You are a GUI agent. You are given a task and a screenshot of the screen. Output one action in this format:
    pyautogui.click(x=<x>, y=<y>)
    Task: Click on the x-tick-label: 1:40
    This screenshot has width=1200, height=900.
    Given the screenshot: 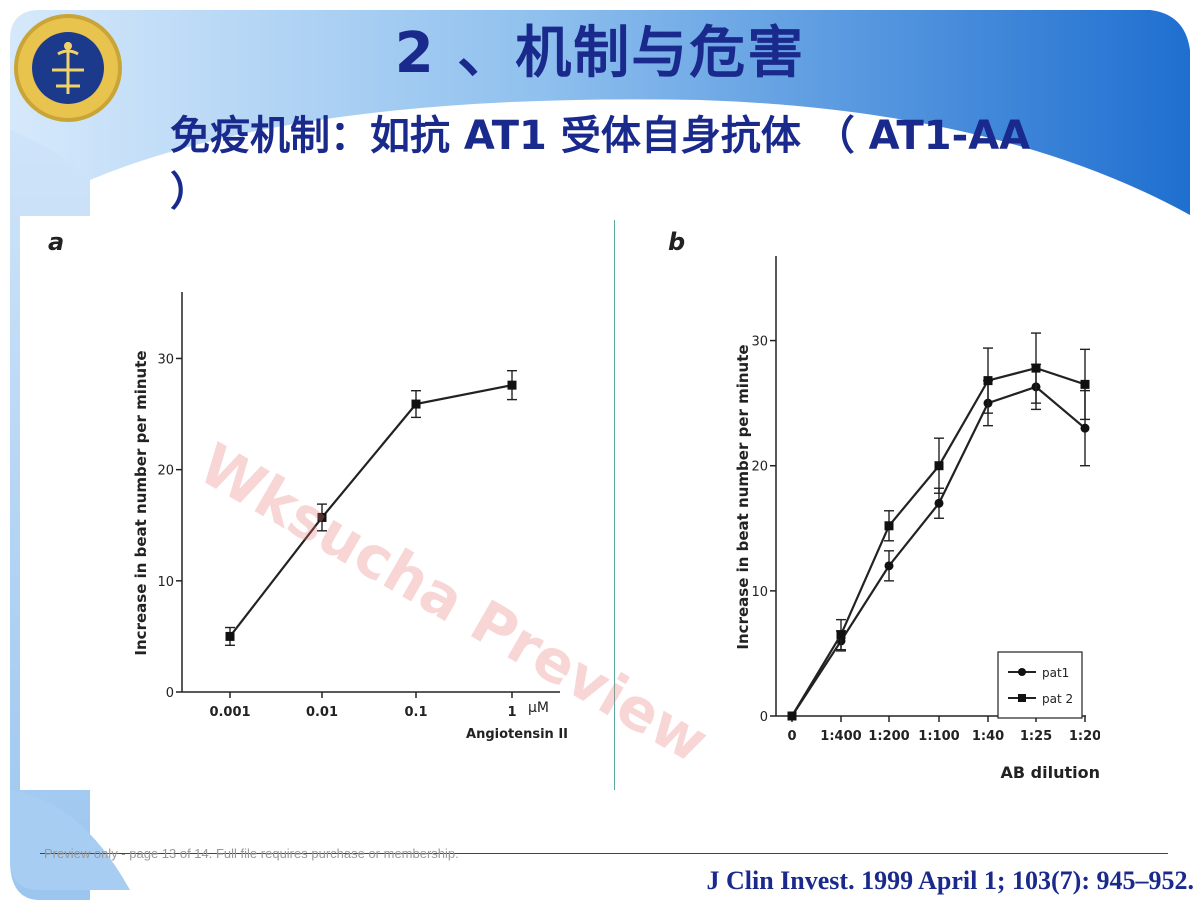 What is the action you would take?
    pyautogui.click(x=988, y=736)
    